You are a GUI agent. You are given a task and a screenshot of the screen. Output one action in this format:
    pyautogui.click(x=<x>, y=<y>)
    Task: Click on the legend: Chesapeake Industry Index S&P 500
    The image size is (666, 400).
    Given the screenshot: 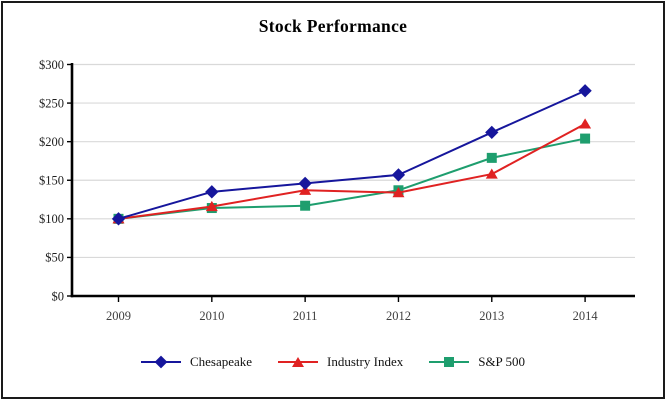 What is the action you would take?
    pyautogui.click(x=333, y=362)
    